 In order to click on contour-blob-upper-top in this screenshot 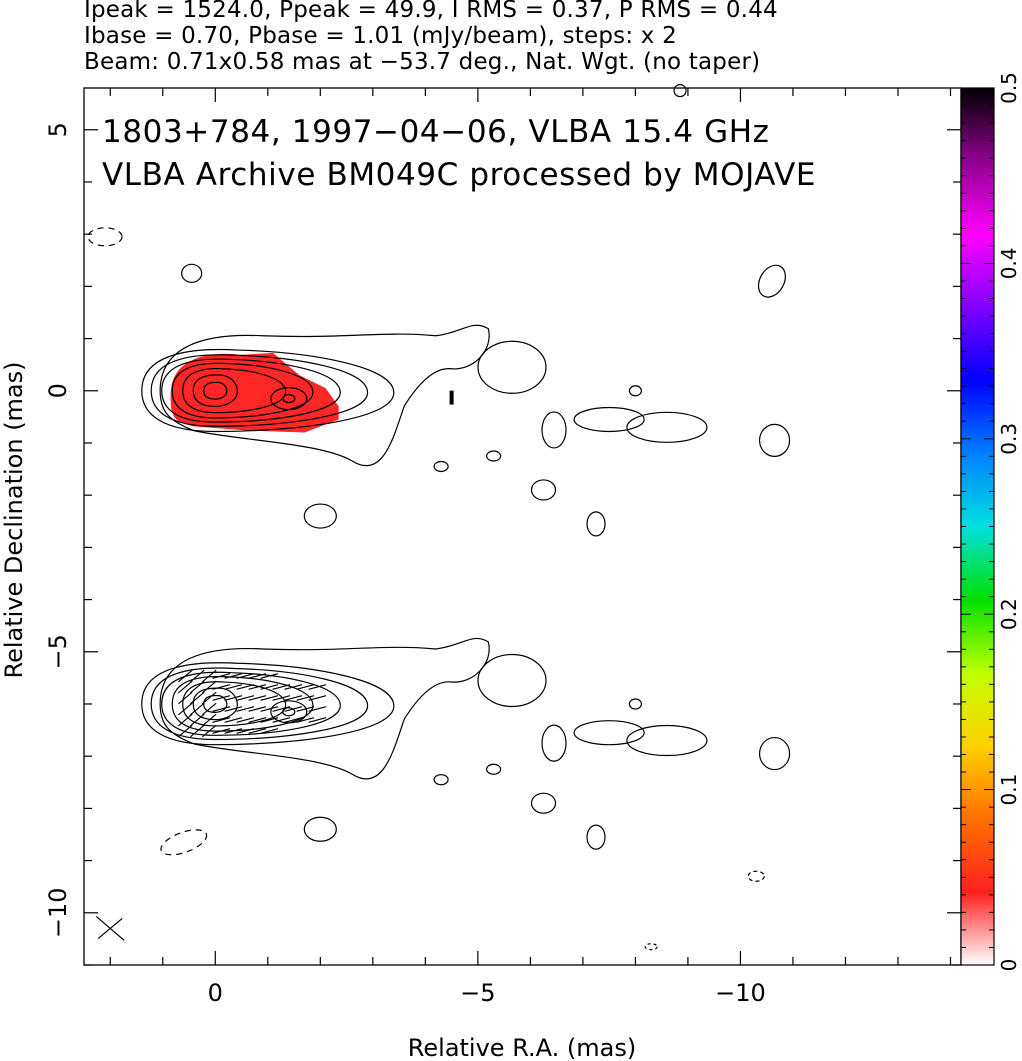, I will do `click(680, 91)`.